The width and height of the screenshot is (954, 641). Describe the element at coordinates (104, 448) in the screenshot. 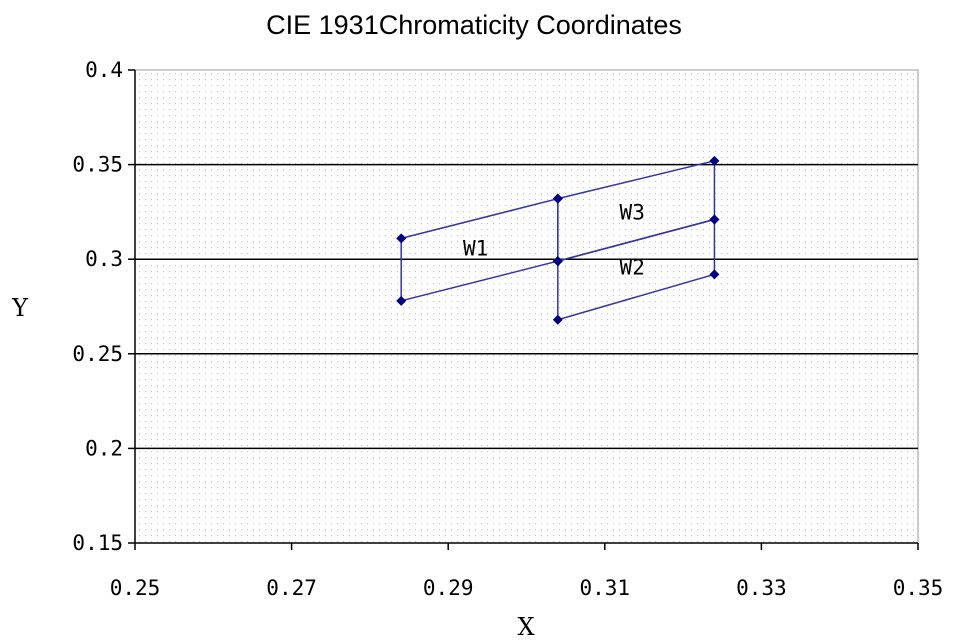

I see `y-tick-label-1: 0.2` at that location.